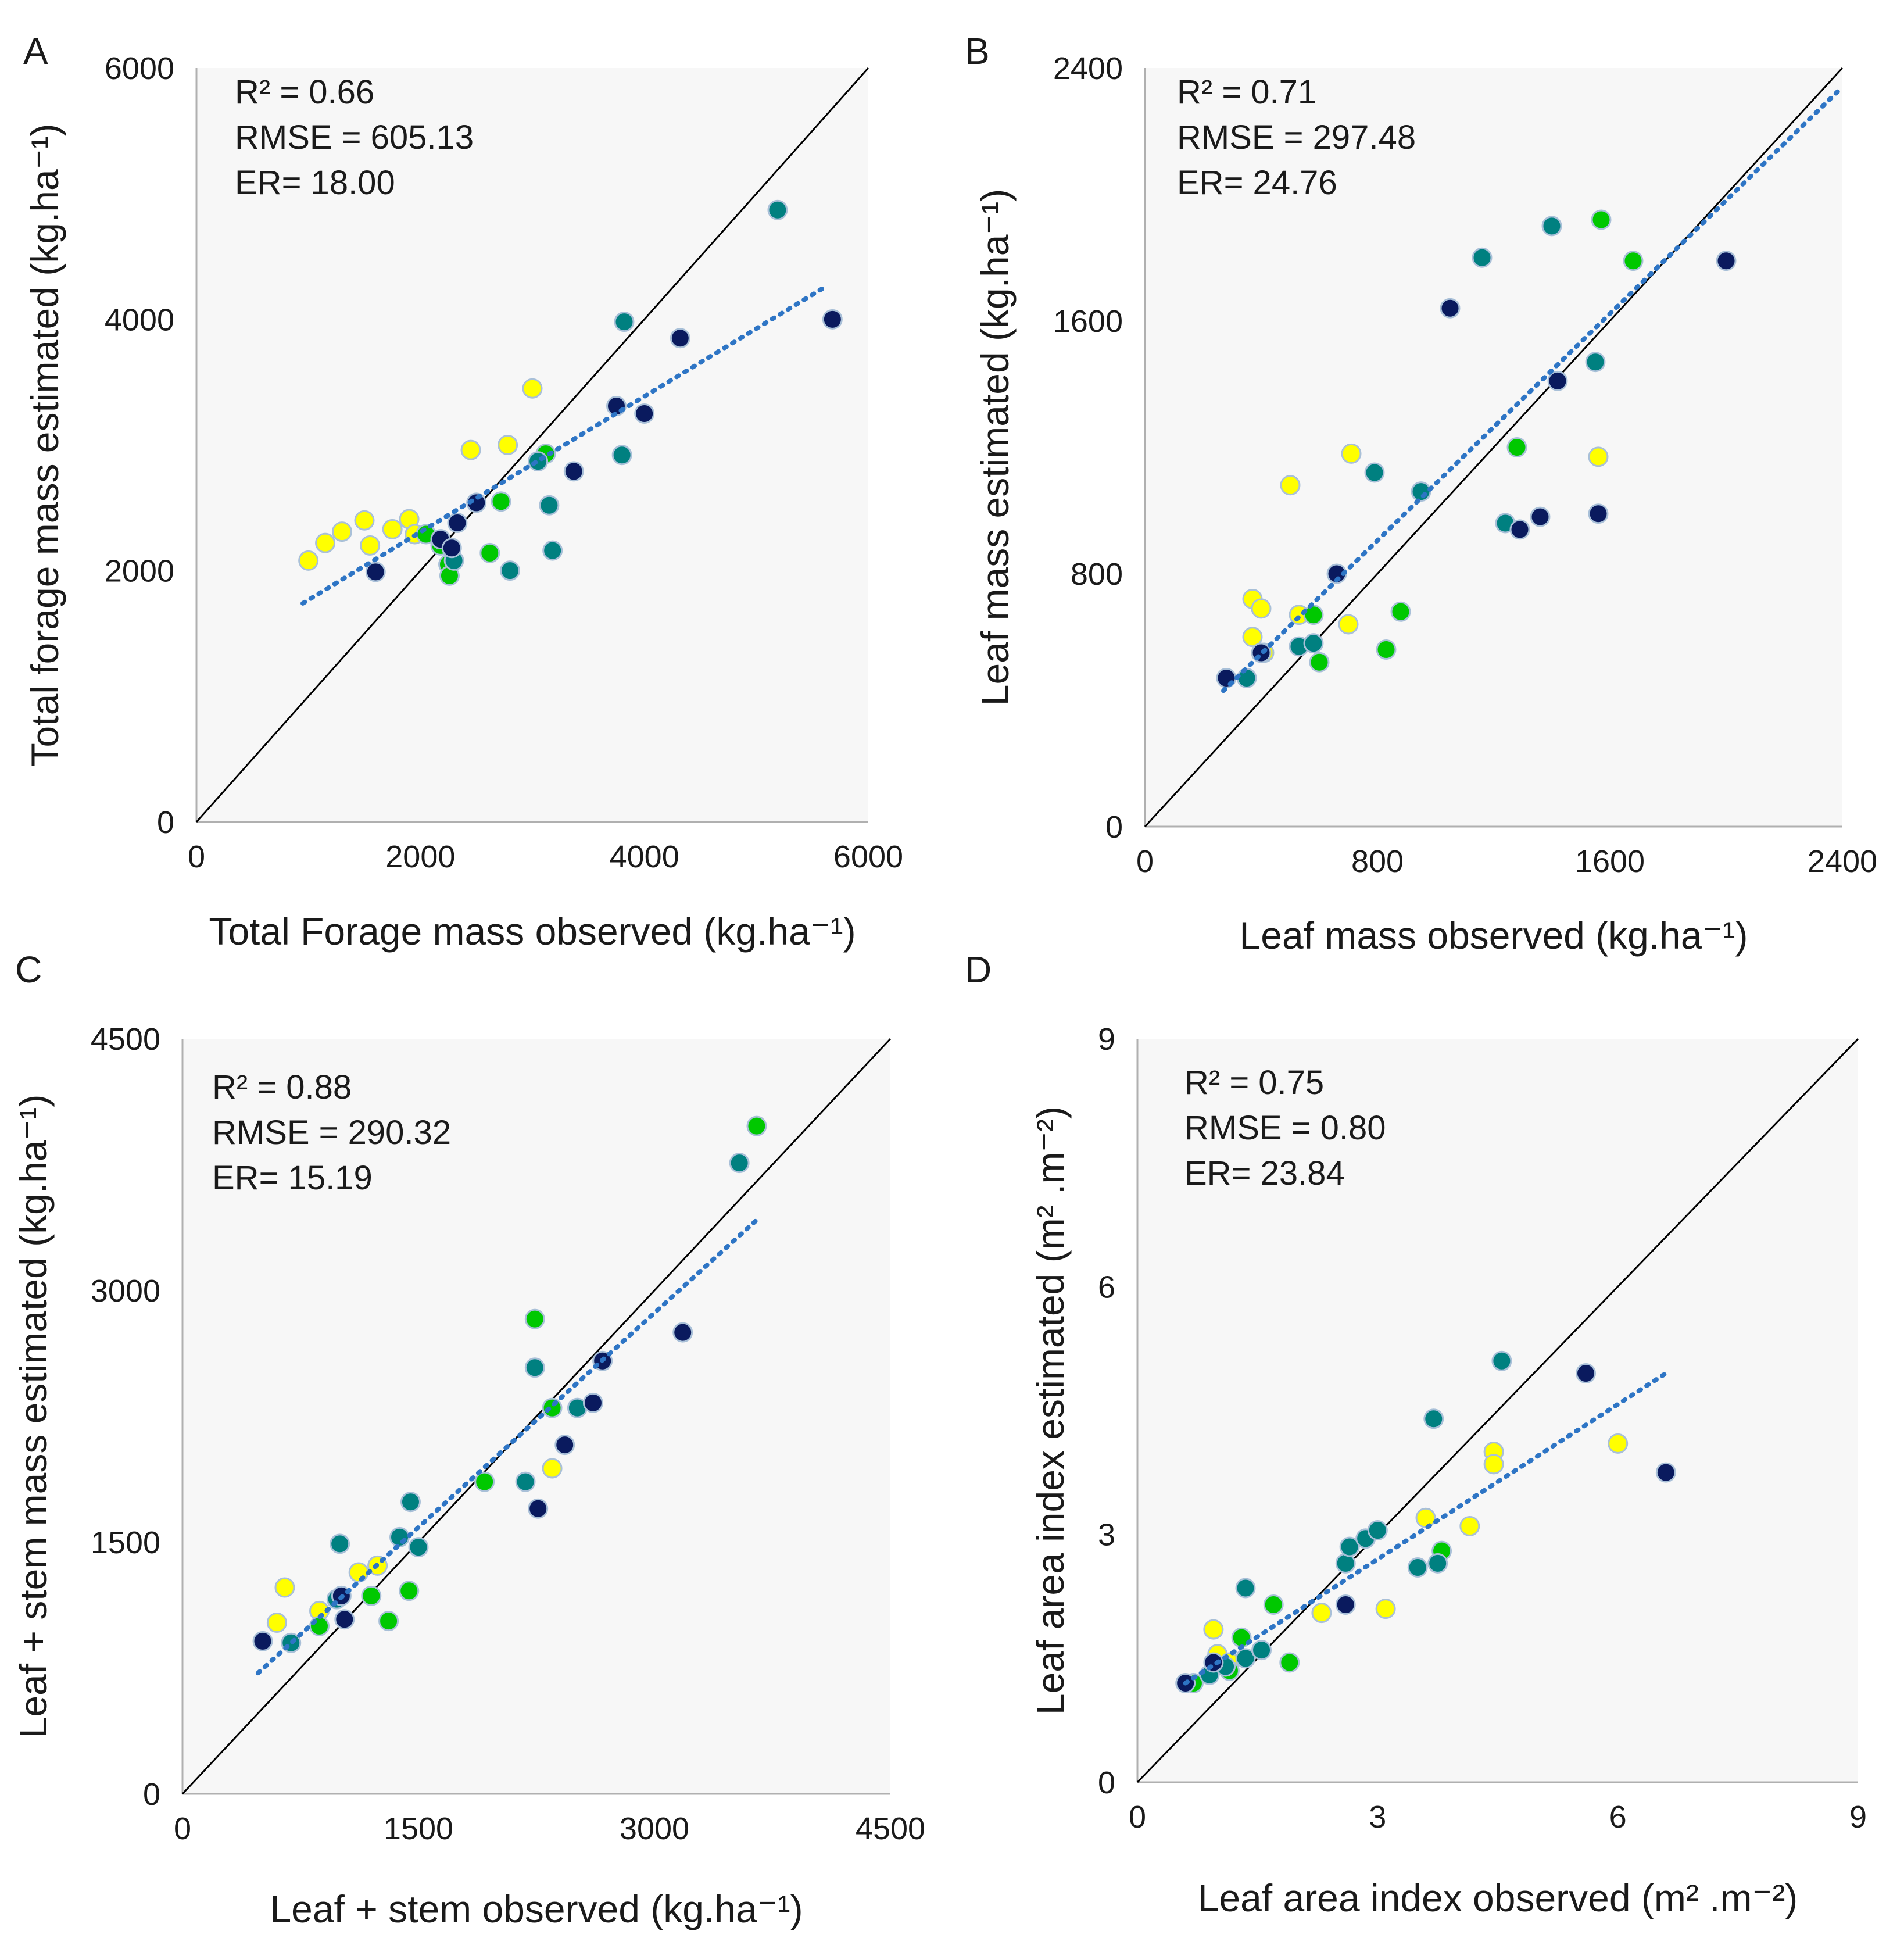 This screenshot has width=1904, height=1945. I want to click on series-silv2, so click(538, 1375).